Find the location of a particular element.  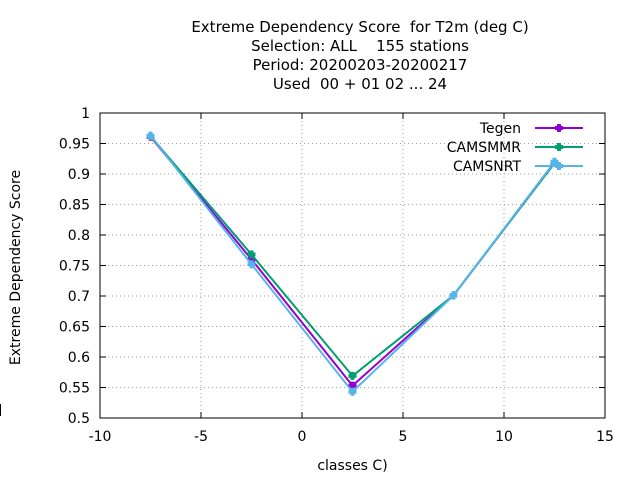

chart-title-line-1: Extreme Dependency Score for T2m (deg C) is located at coordinates (360, 27).